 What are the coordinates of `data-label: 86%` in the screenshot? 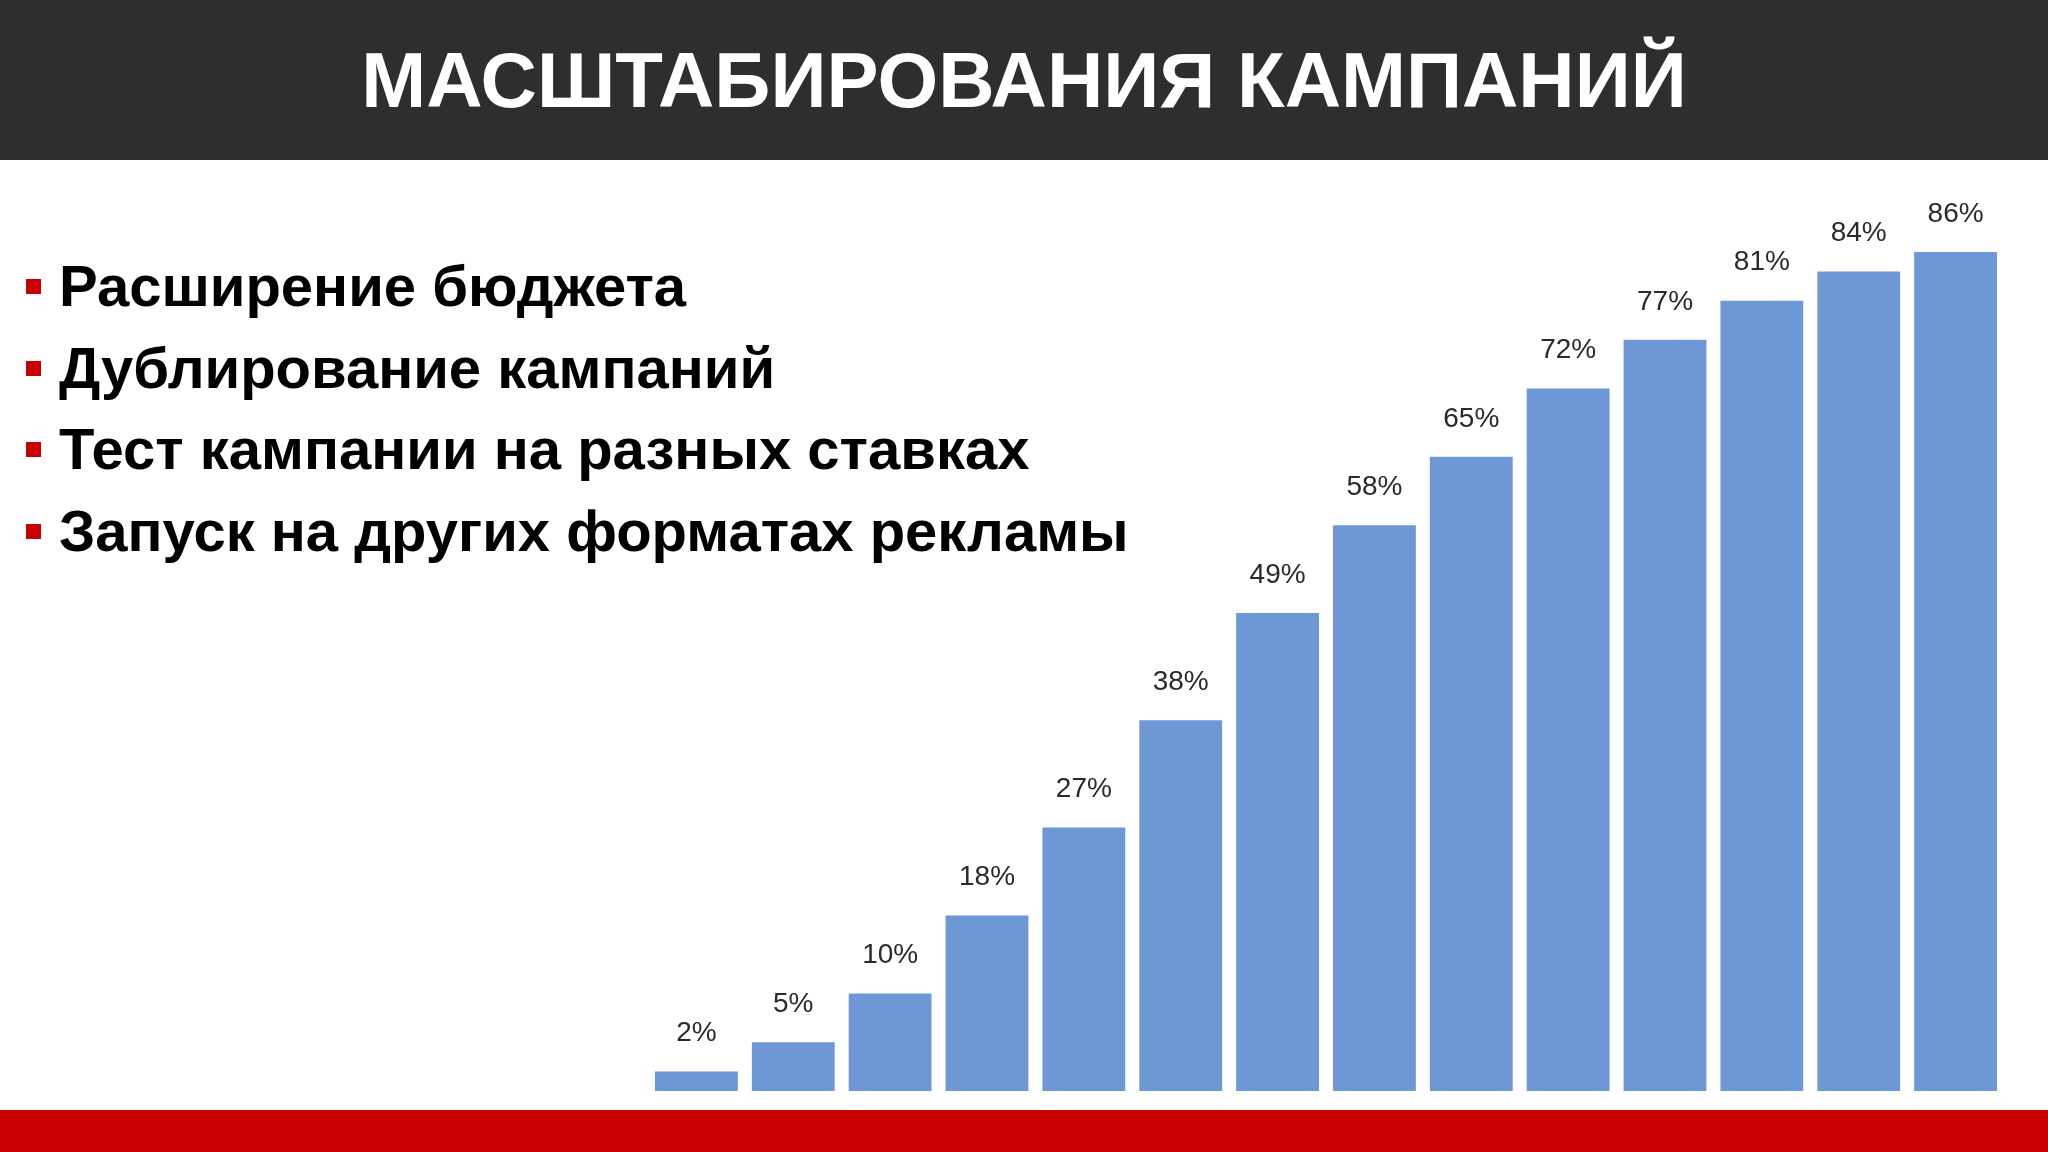 It's located at (1955, 212).